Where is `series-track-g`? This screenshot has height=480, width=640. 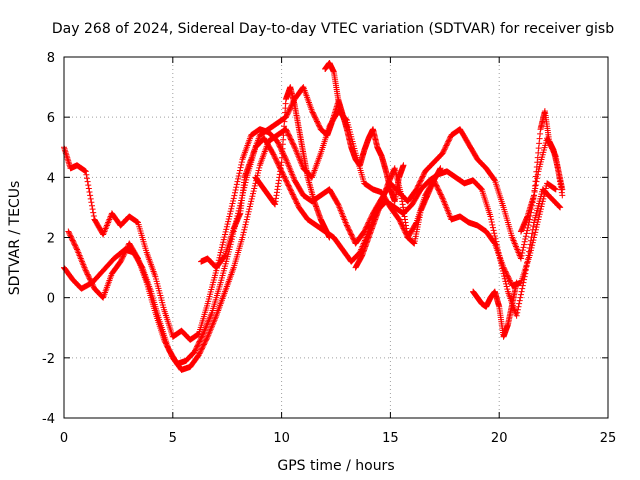 series-track-g is located at coordinates (398, 218).